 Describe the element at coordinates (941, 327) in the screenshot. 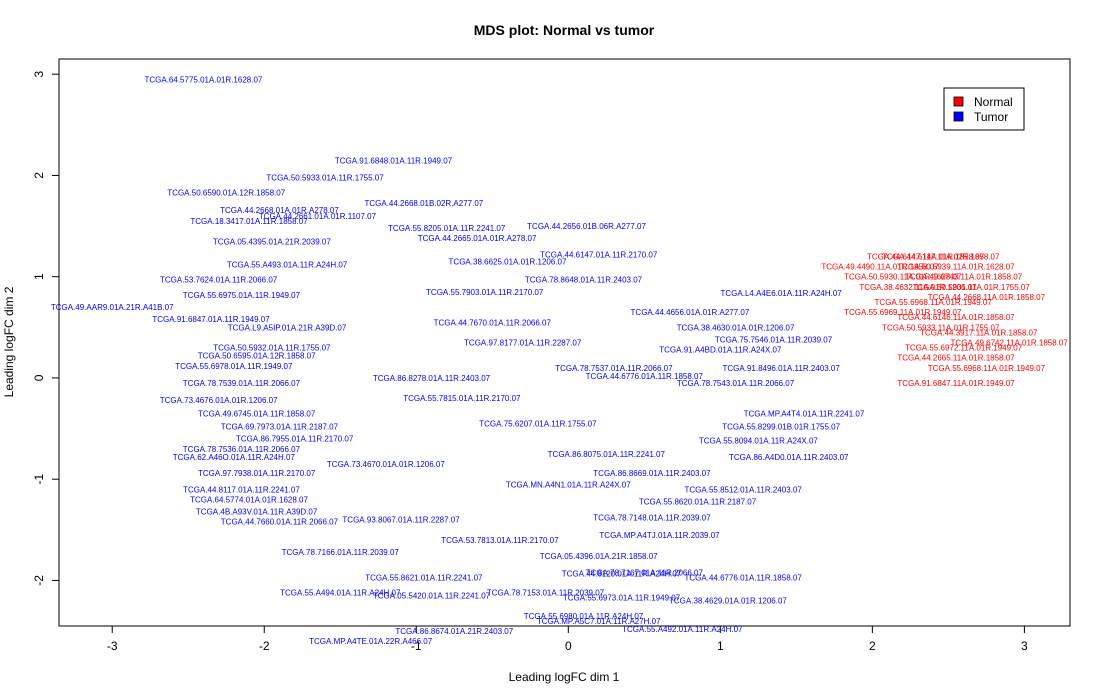

I see `point-label-normal: TCGA.50.5933.11A.01R.1755.07` at that location.